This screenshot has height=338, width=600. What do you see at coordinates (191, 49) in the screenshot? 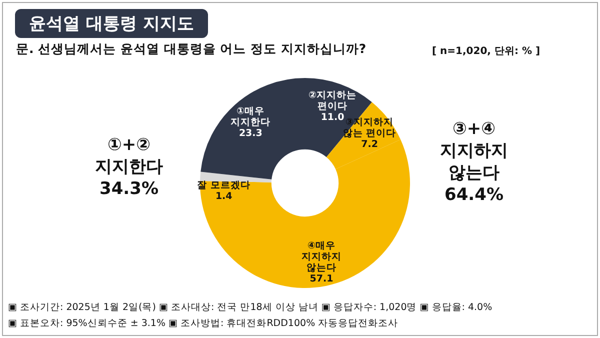
I see `chart-subtitle: 문. 선생님께서는 윤석열 대통령을 어느 정도 지지하십니까?` at bounding box center [191, 49].